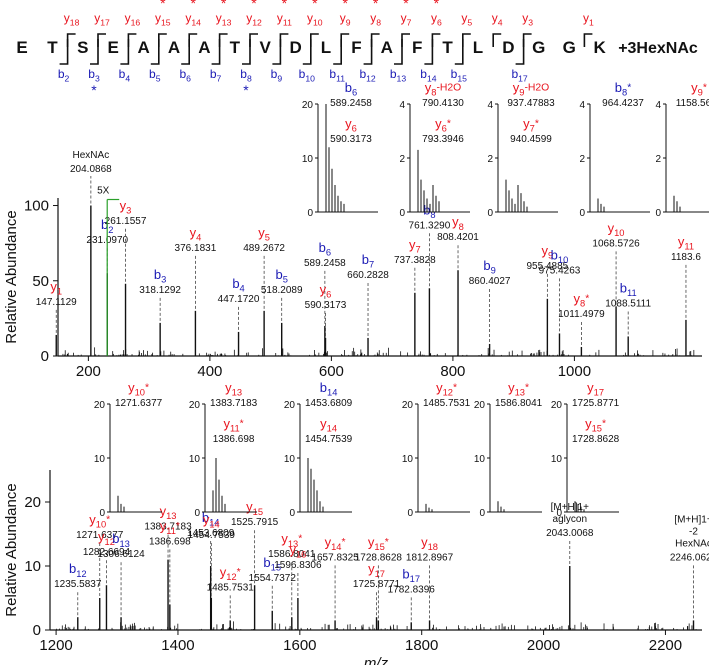 The height and width of the screenshot is (665, 709). What do you see at coordinates (160, 290) in the screenshot?
I see `peak-mz-label: 318.1292` at bounding box center [160, 290].